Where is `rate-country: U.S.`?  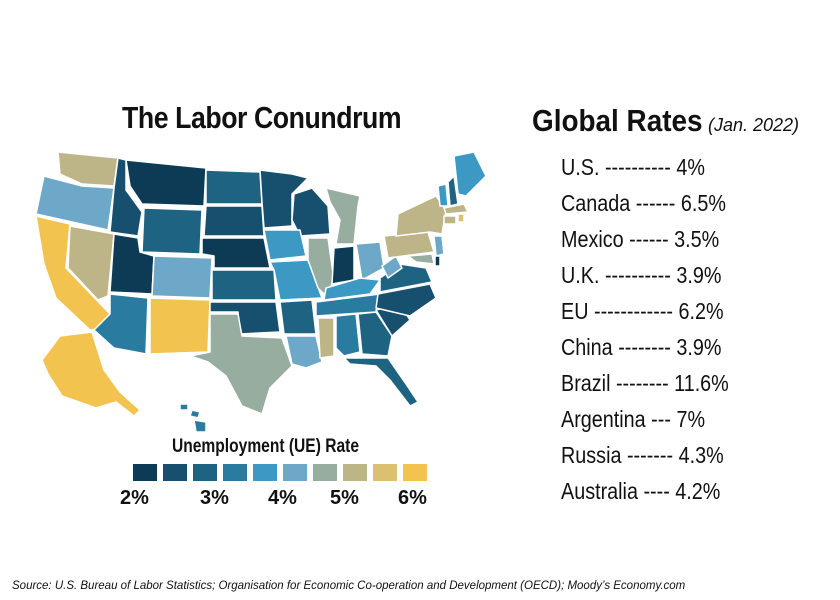
rate-country: U.S. is located at coordinates (580, 167).